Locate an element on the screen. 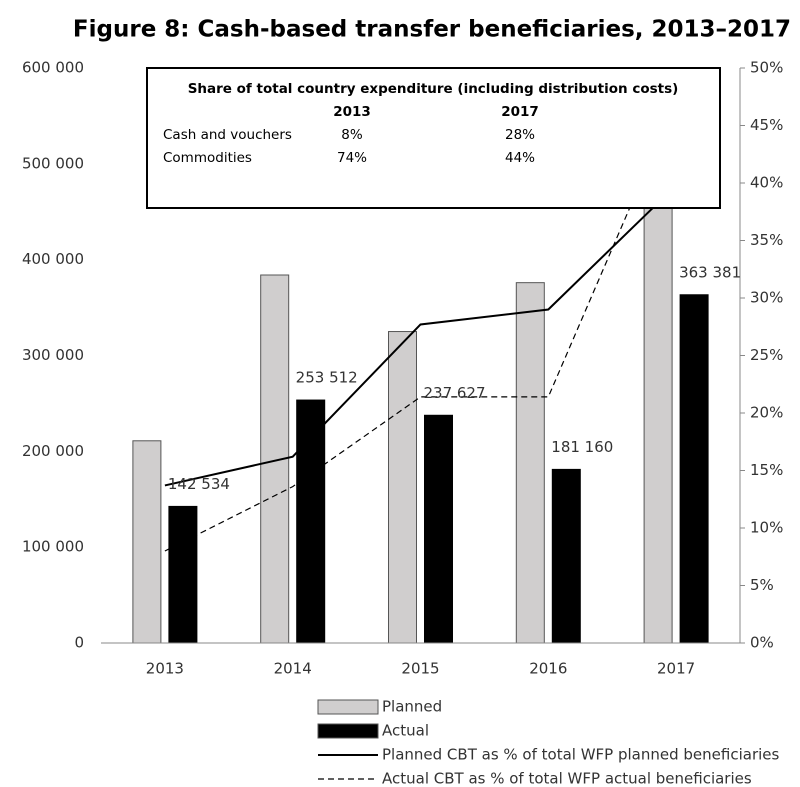 The height and width of the screenshot is (787, 800). x-tick-label: 2015 is located at coordinates (420, 669).